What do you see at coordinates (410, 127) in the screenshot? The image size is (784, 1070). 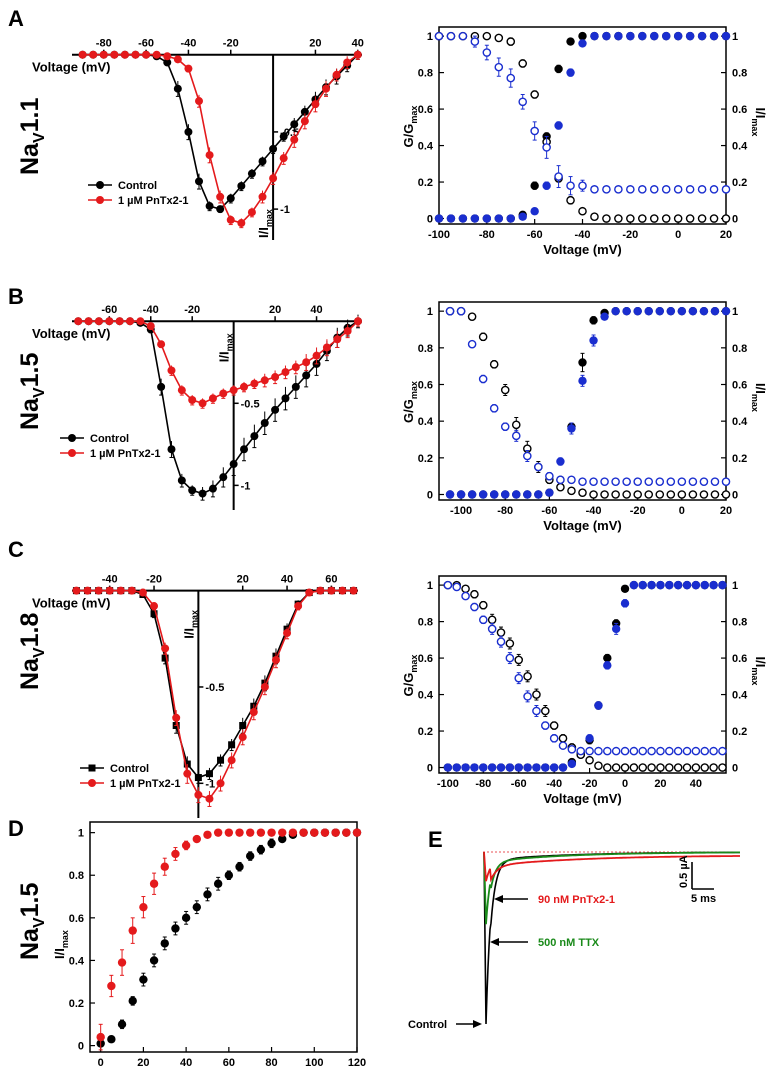 I see `y-axis-label: G/Gmax` at bounding box center [410, 127].